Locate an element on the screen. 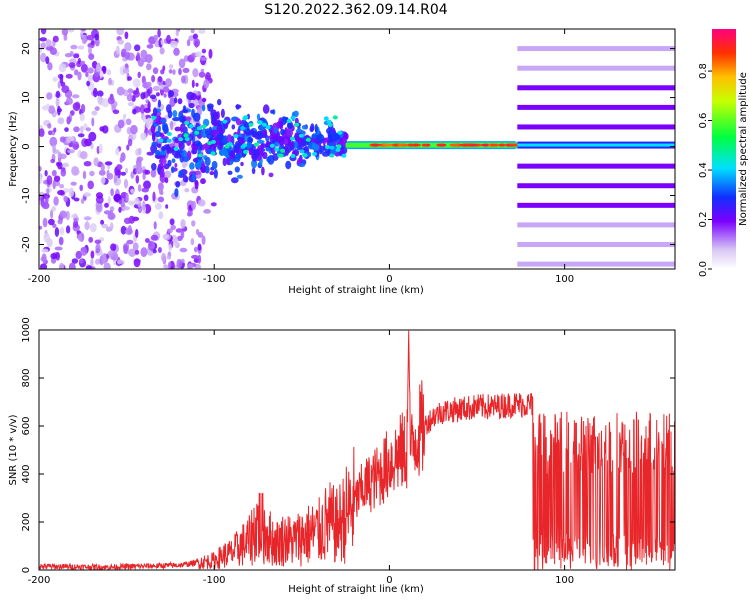 Image resolution: width=750 pixels, height=600 pixels. x-tick-label: 0 is located at coordinates (389, 279).